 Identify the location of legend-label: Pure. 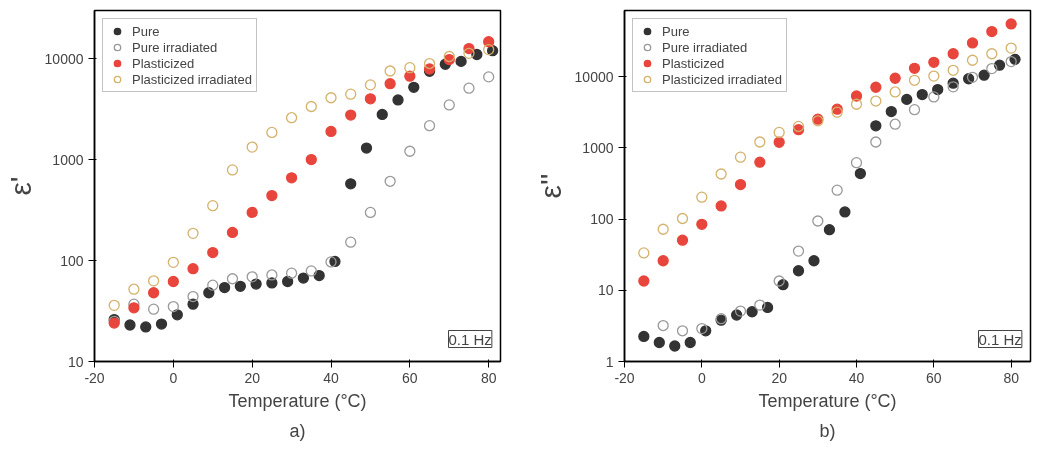
(146, 31).